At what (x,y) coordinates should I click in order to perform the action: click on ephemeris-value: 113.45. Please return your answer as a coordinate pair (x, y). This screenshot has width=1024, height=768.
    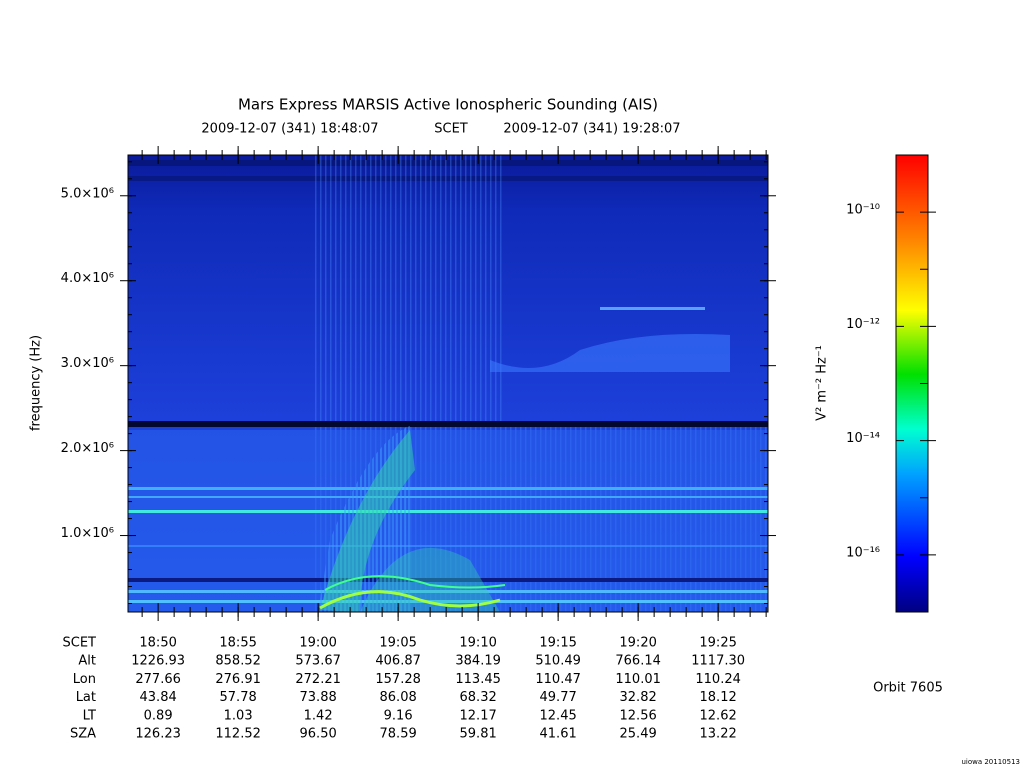
    Looking at the image, I should click on (478, 679).